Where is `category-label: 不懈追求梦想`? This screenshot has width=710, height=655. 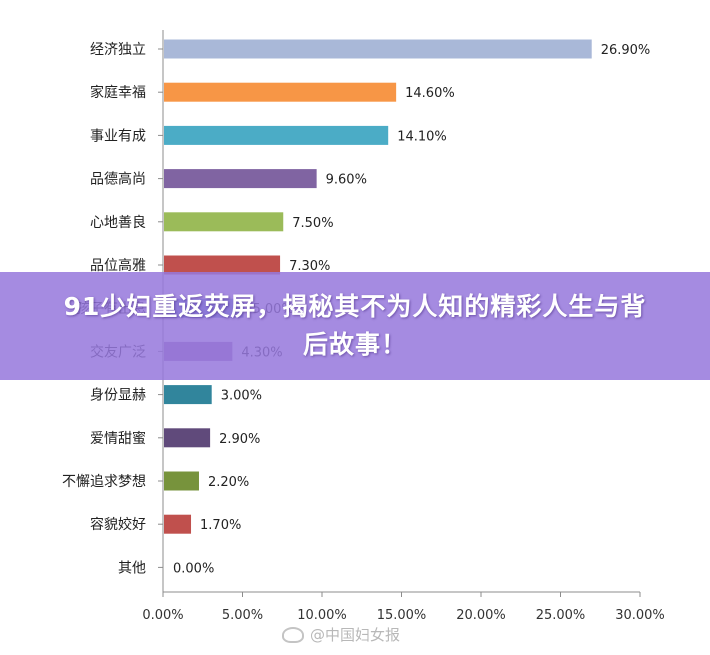
category-label: 不懈追求梦想 is located at coordinates (104, 481).